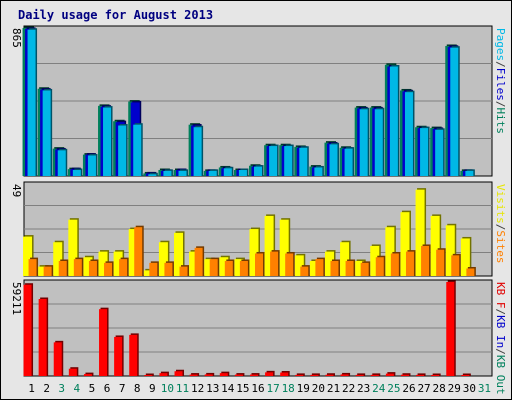 This screenshot has width=512, height=400. What do you see at coordinates (16, 38) in the screenshot?
I see `panel-1-y-max-label: 865` at bounding box center [16, 38].